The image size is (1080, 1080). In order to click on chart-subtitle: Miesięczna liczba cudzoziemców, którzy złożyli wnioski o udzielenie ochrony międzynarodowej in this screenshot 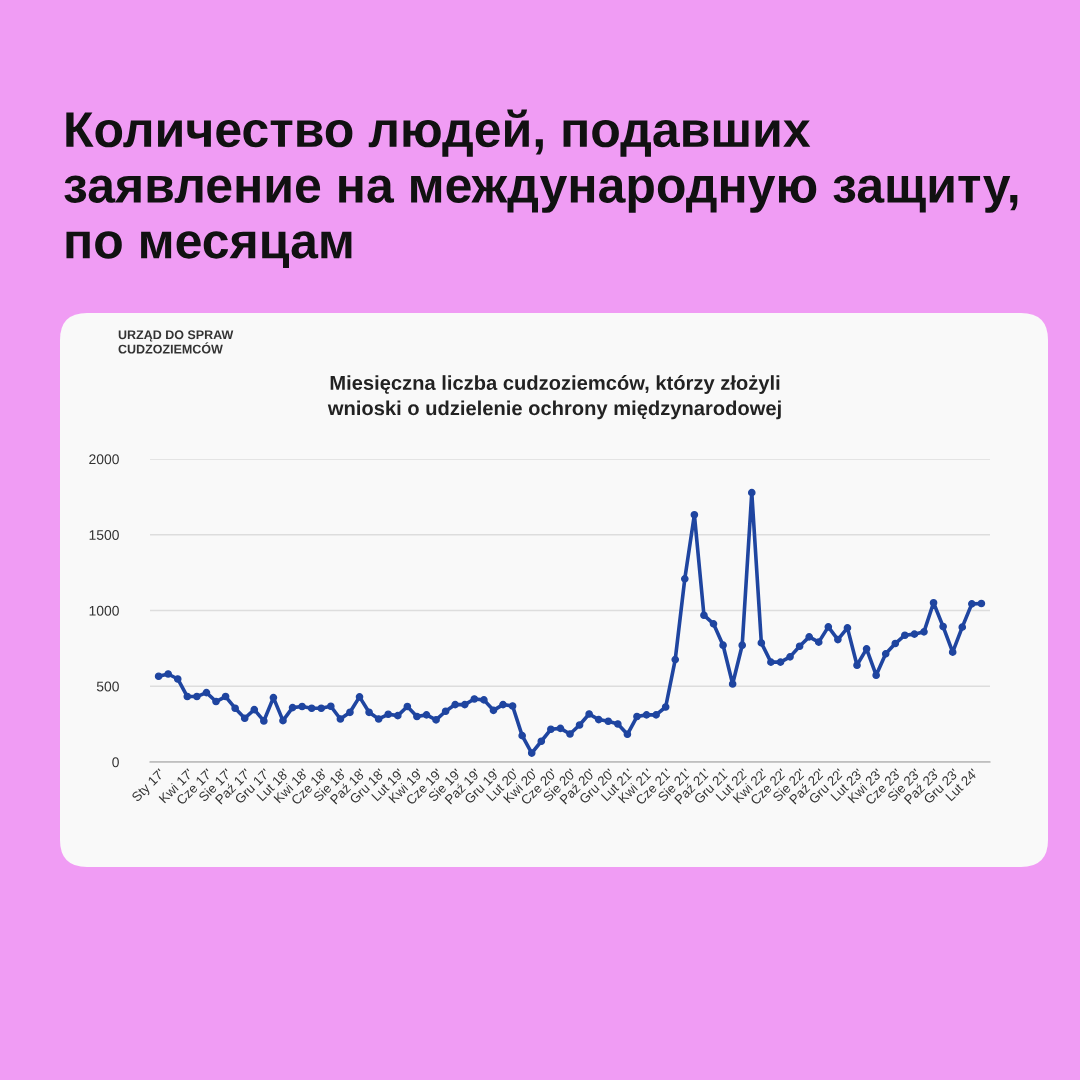, I will do `click(554, 397)`.